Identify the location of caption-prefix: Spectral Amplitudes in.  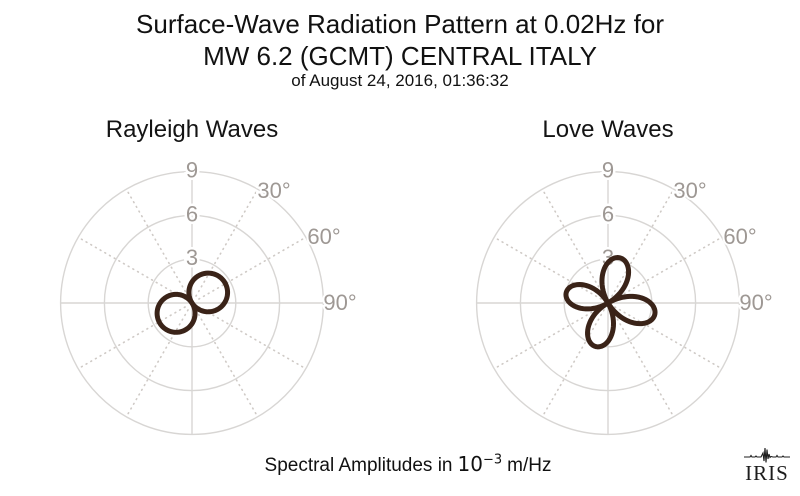
(358, 465).